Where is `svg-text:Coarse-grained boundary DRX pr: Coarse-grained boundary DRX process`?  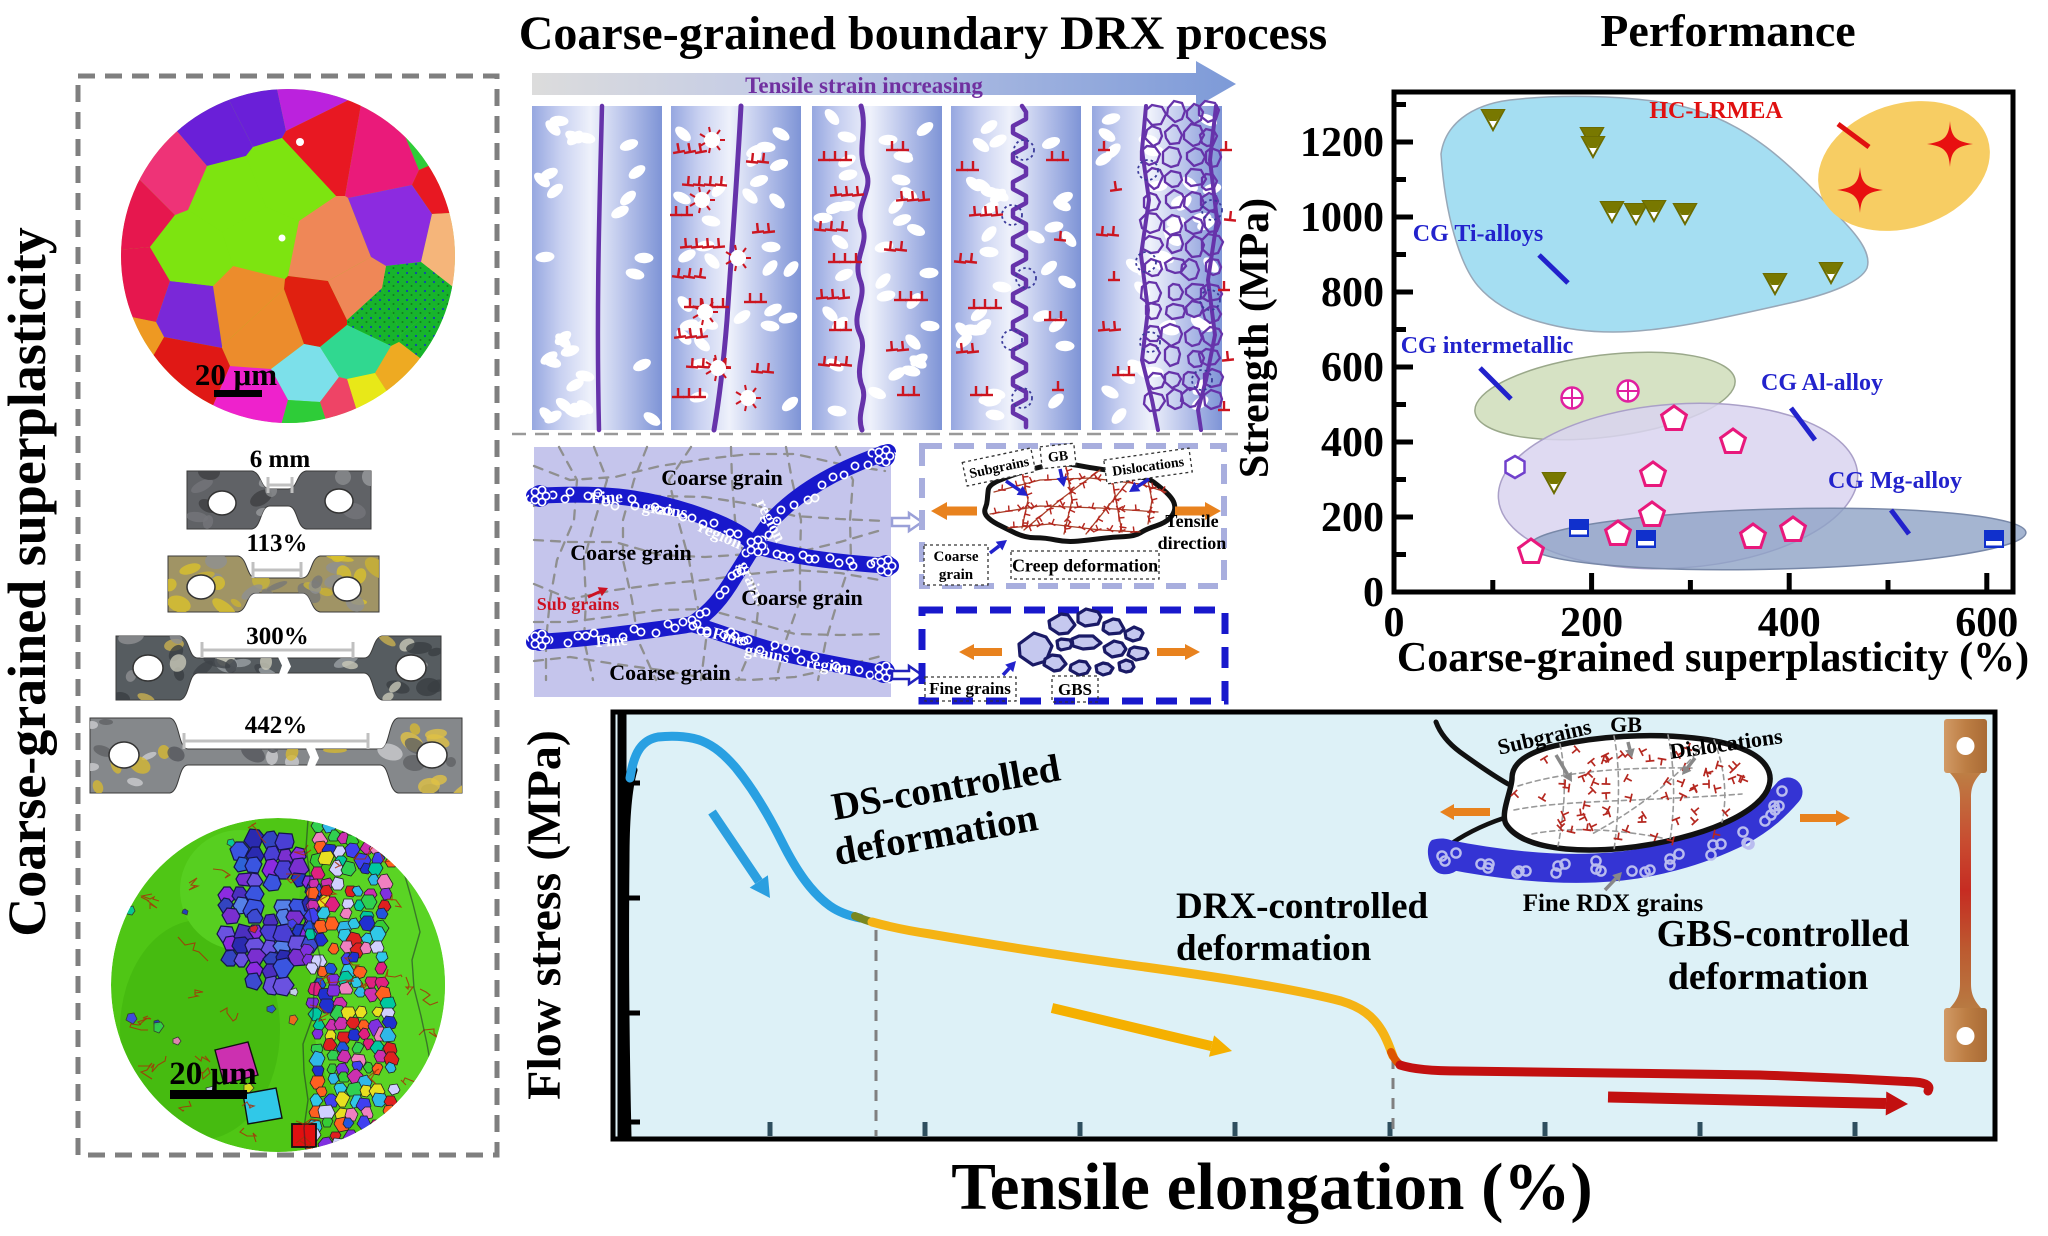 svg-text:Coarse-grained boundary DRX pr: Coarse-grained boundary DRX process is located at coordinates (923, 33).